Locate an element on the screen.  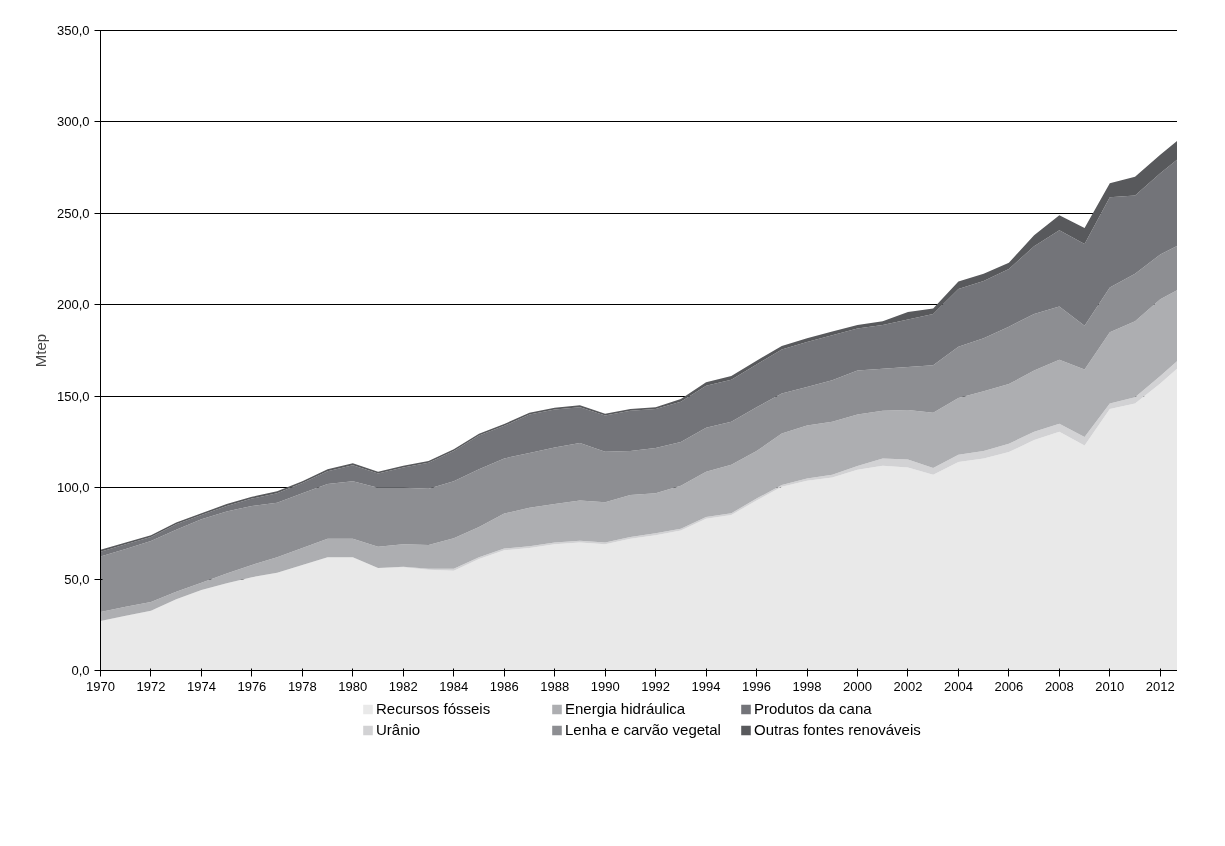
x-tick-label: 2012 is located at coordinates (1160, 686).